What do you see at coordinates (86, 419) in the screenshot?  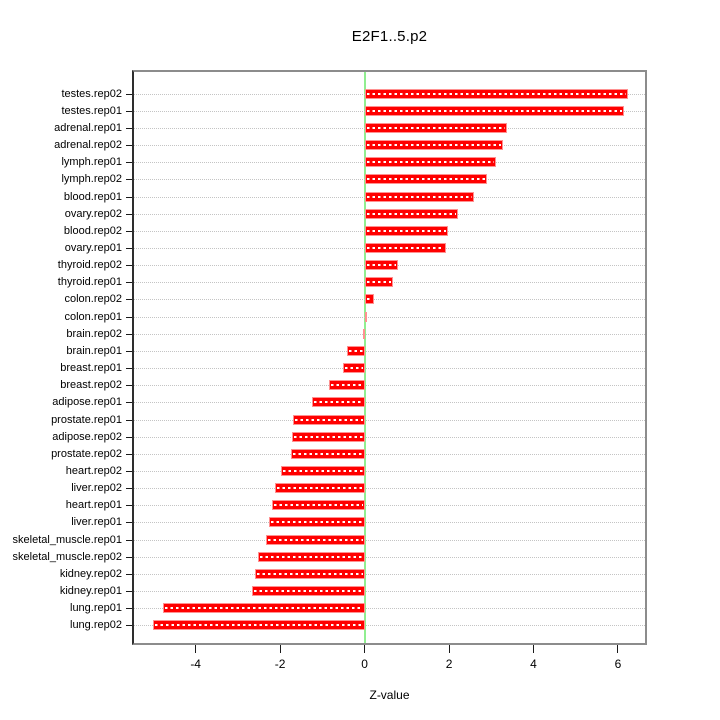 I see `category-label: prostate.rep01` at bounding box center [86, 419].